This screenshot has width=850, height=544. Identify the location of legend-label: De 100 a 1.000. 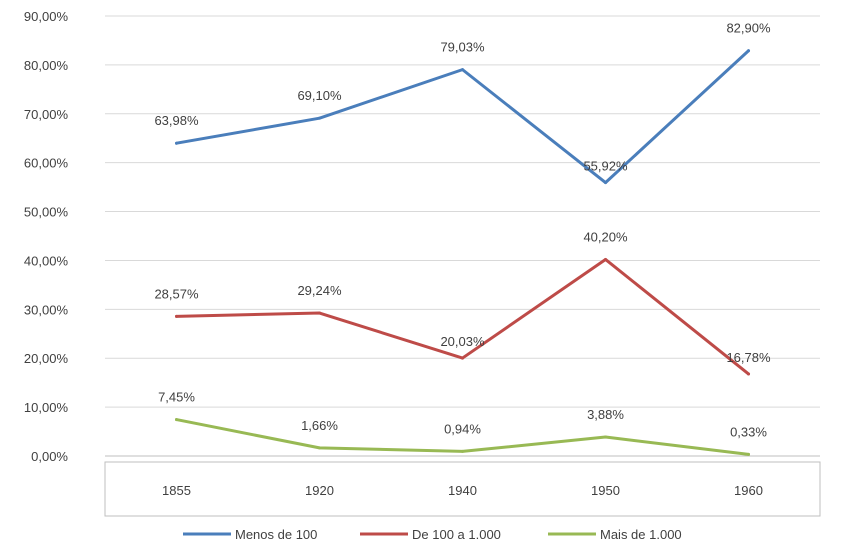
(456, 534).